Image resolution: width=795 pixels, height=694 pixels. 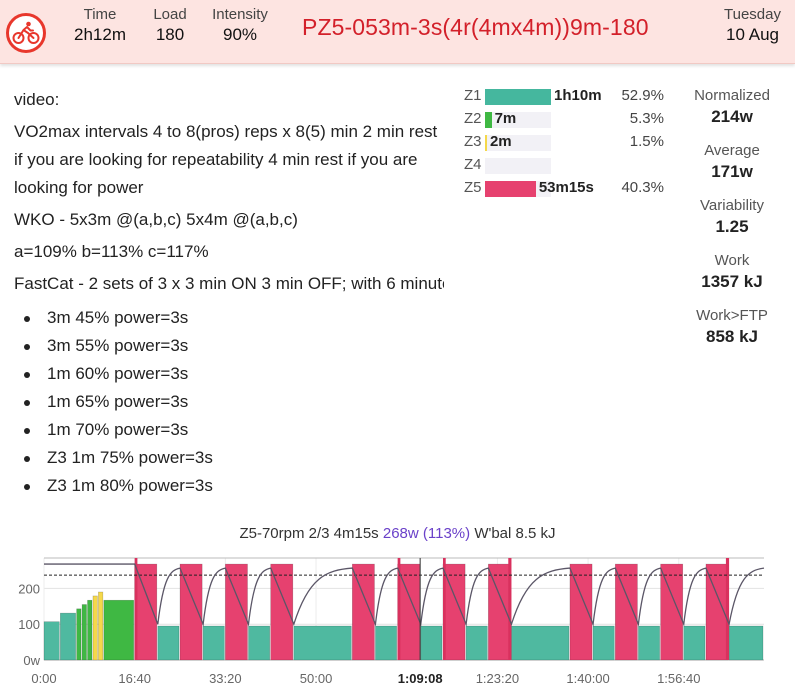 What do you see at coordinates (732, 205) in the screenshot?
I see `metric-label: Variability` at bounding box center [732, 205].